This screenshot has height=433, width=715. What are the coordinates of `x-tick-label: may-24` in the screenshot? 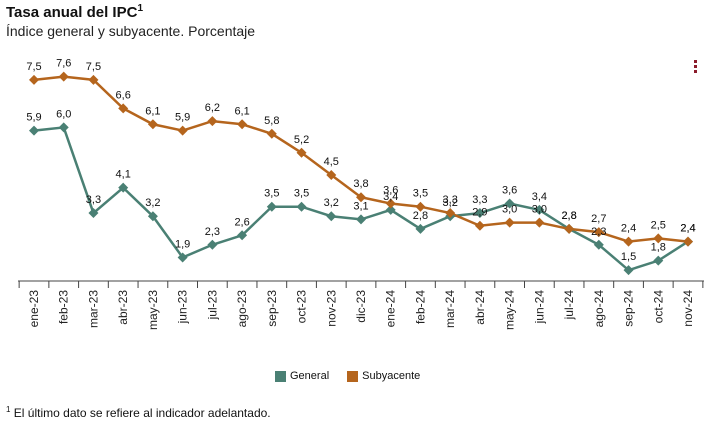 It's located at (510, 310).